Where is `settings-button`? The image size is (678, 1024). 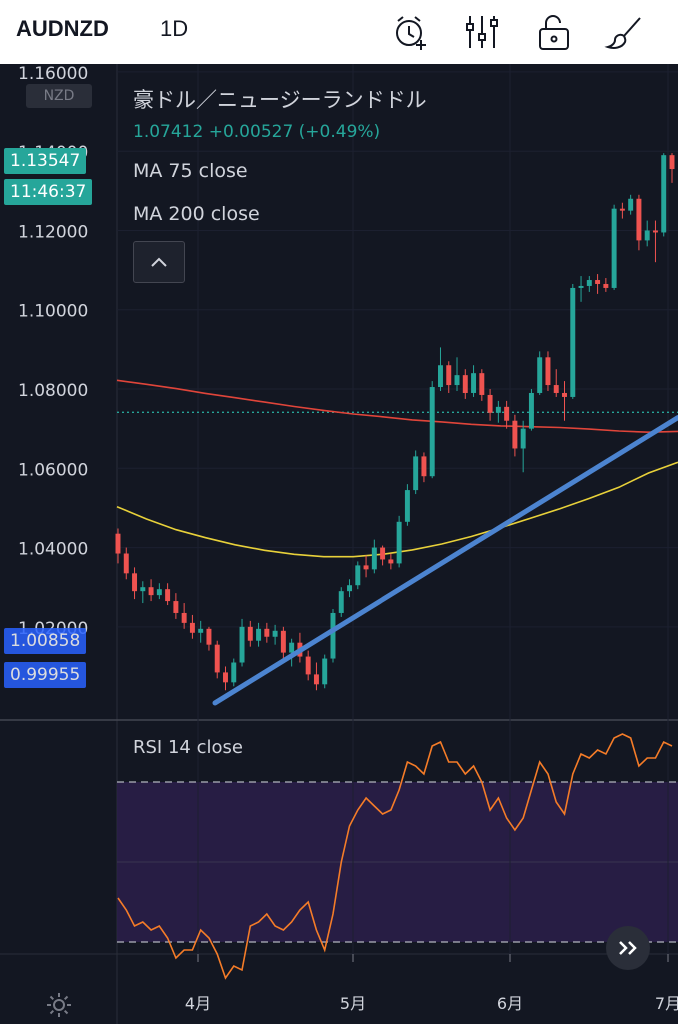 settings-button is located at coordinates (59, 1005).